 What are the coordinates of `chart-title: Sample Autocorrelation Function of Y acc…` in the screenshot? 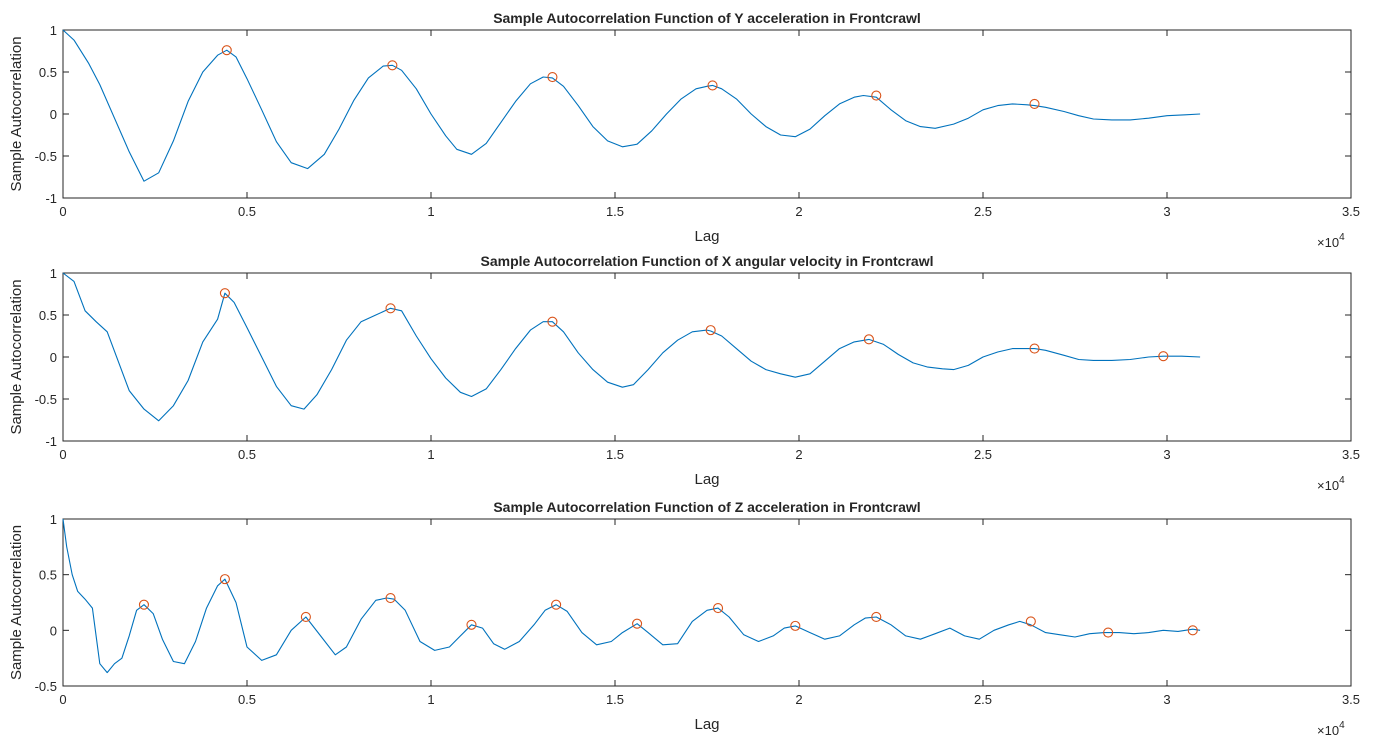 It's located at (707, 18).